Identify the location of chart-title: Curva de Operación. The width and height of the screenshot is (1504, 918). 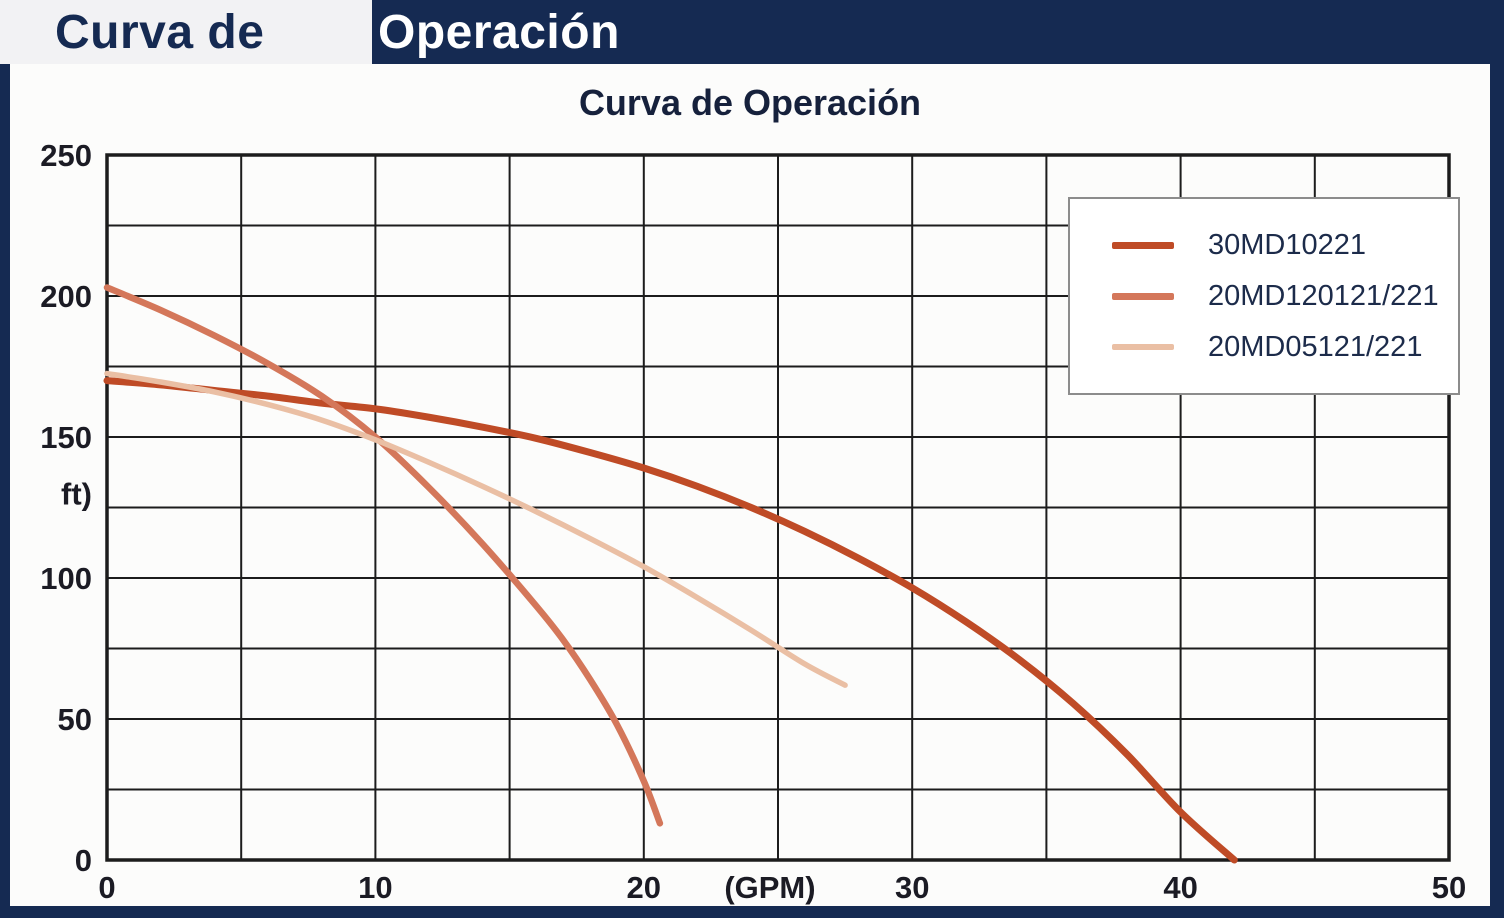
(750, 102).